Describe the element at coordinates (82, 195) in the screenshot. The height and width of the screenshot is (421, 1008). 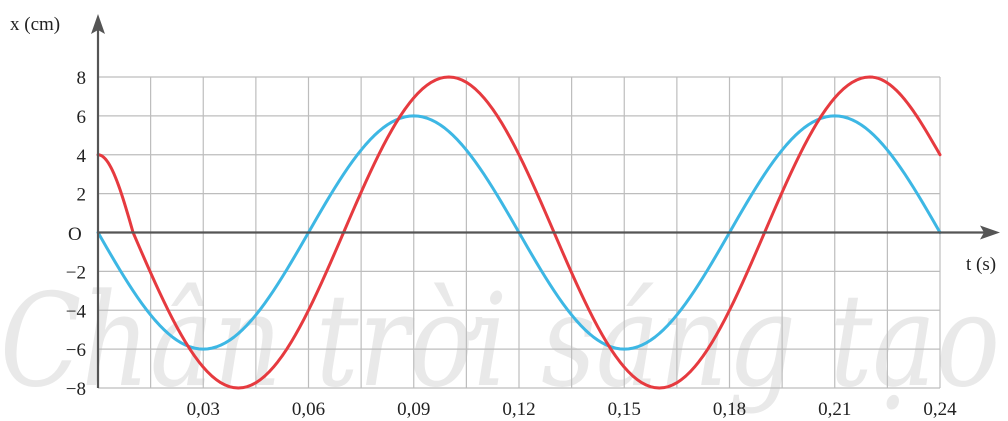
I see `y-tick-label: 2` at that location.